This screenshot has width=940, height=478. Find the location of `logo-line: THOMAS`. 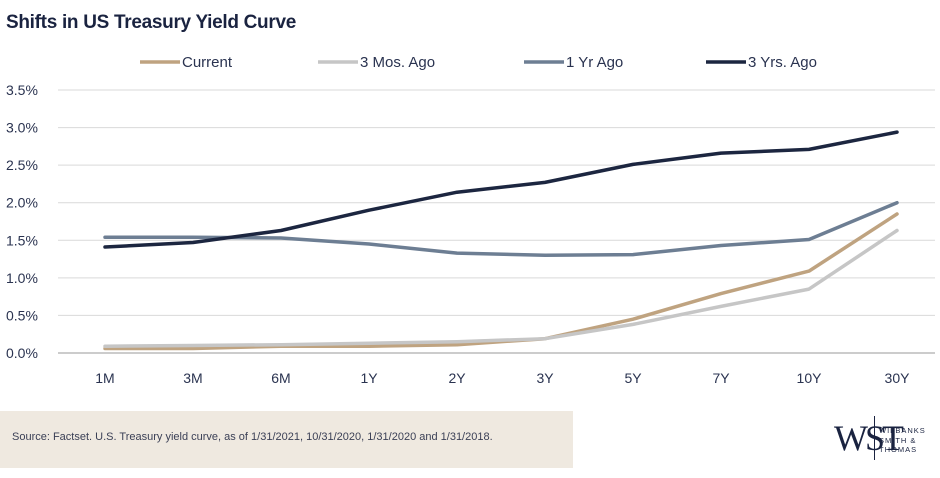

logo-line: THOMAS is located at coordinates (898, 449).